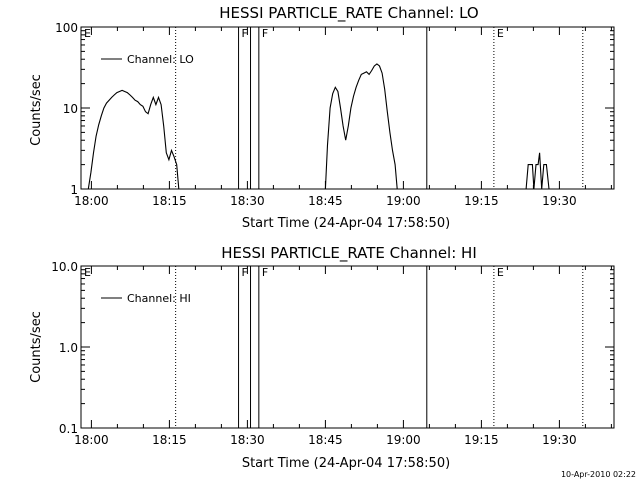  What do you see at coordinates (66, 28) in the screenshot?
I see `y-tick-label: 100` at bounding box center [66, 28].